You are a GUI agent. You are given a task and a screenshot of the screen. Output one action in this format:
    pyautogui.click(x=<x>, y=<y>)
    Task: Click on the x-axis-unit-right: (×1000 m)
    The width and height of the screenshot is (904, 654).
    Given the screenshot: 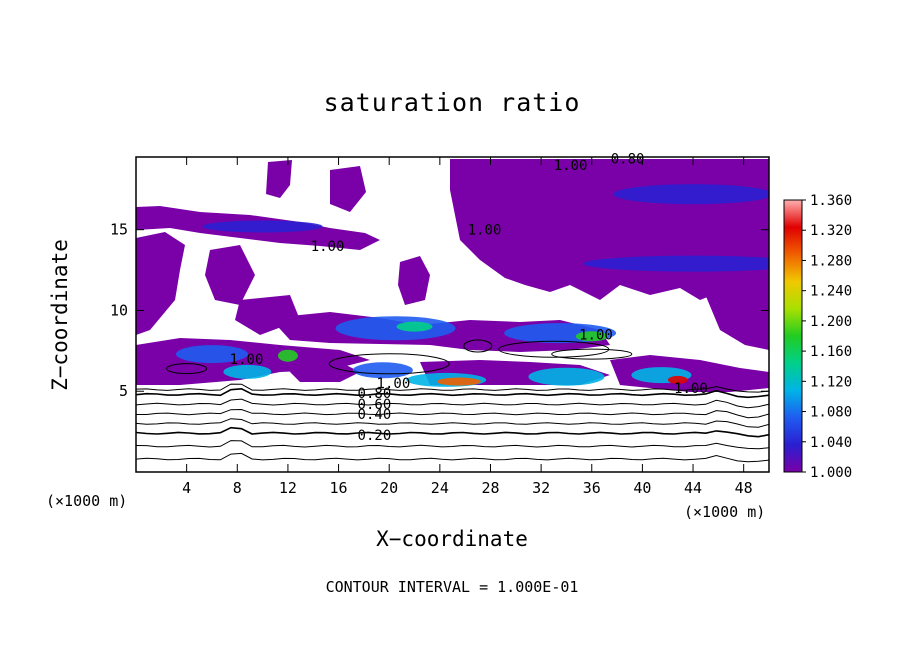 What is the action you would take?
    pyautogui.click(x=725, y=512)
    